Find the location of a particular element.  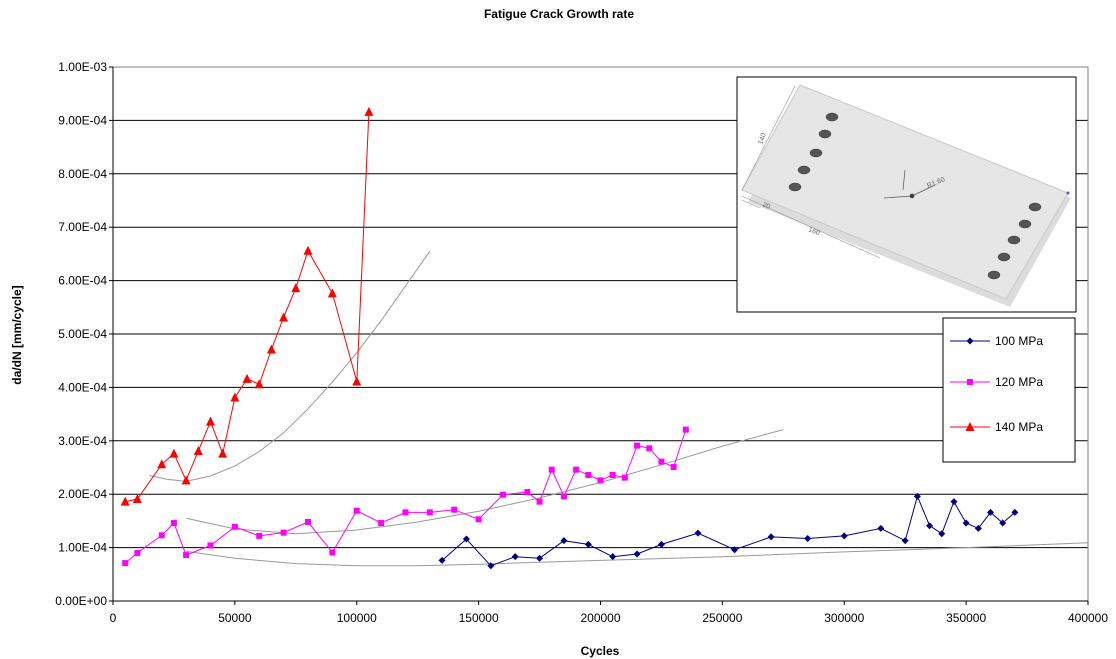

inset-dimension-label: 20 is located at coordinates (766, 205).